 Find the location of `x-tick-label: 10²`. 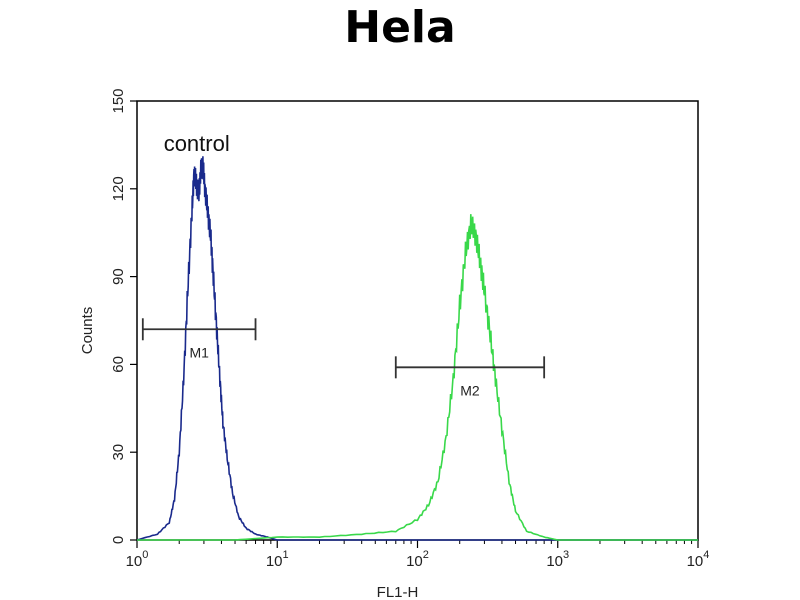

x-tick-label: 10² is located at coordinates (417, 559).